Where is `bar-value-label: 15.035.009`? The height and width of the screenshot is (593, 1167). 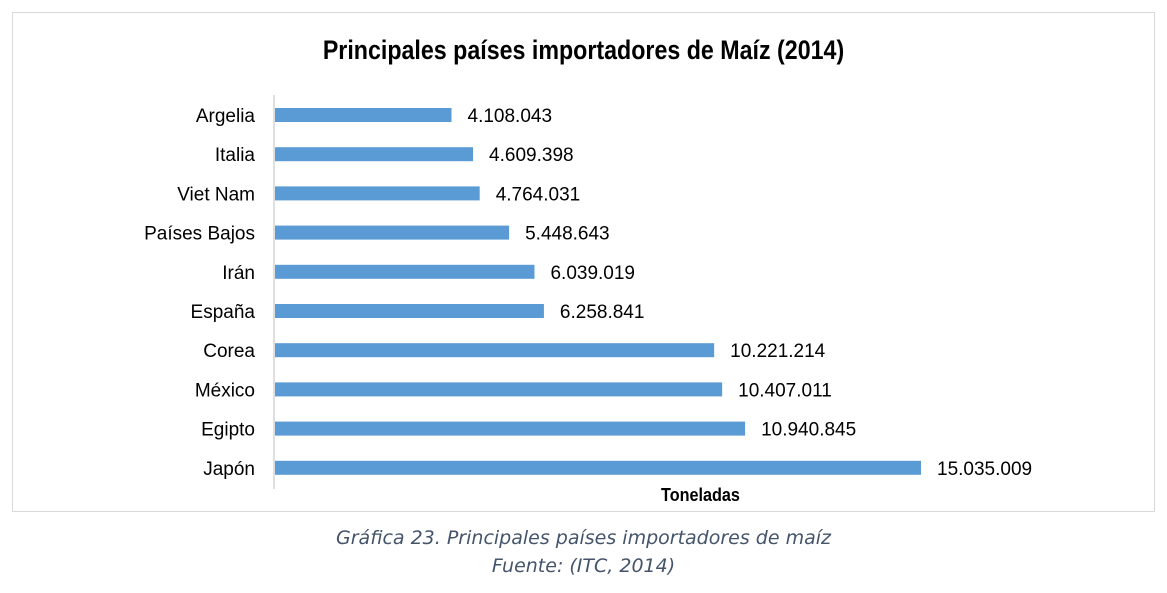
bar-value-label: 15.035.009 is located at coordinates (984, 469).